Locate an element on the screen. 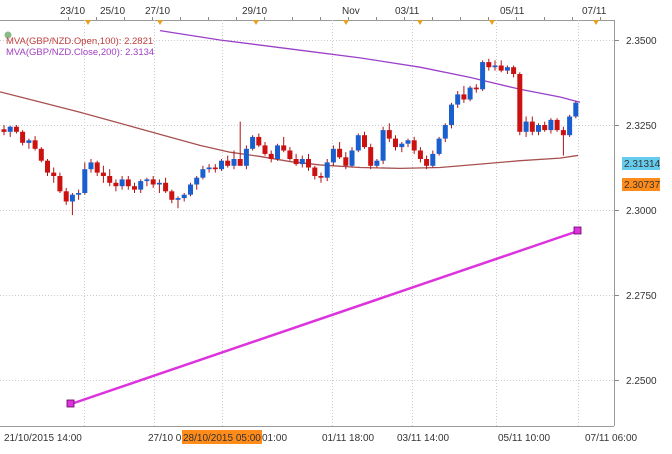 This screenshot has width=672, height=454. top-date-label: 29/10 is located at coordinates (254, 11).